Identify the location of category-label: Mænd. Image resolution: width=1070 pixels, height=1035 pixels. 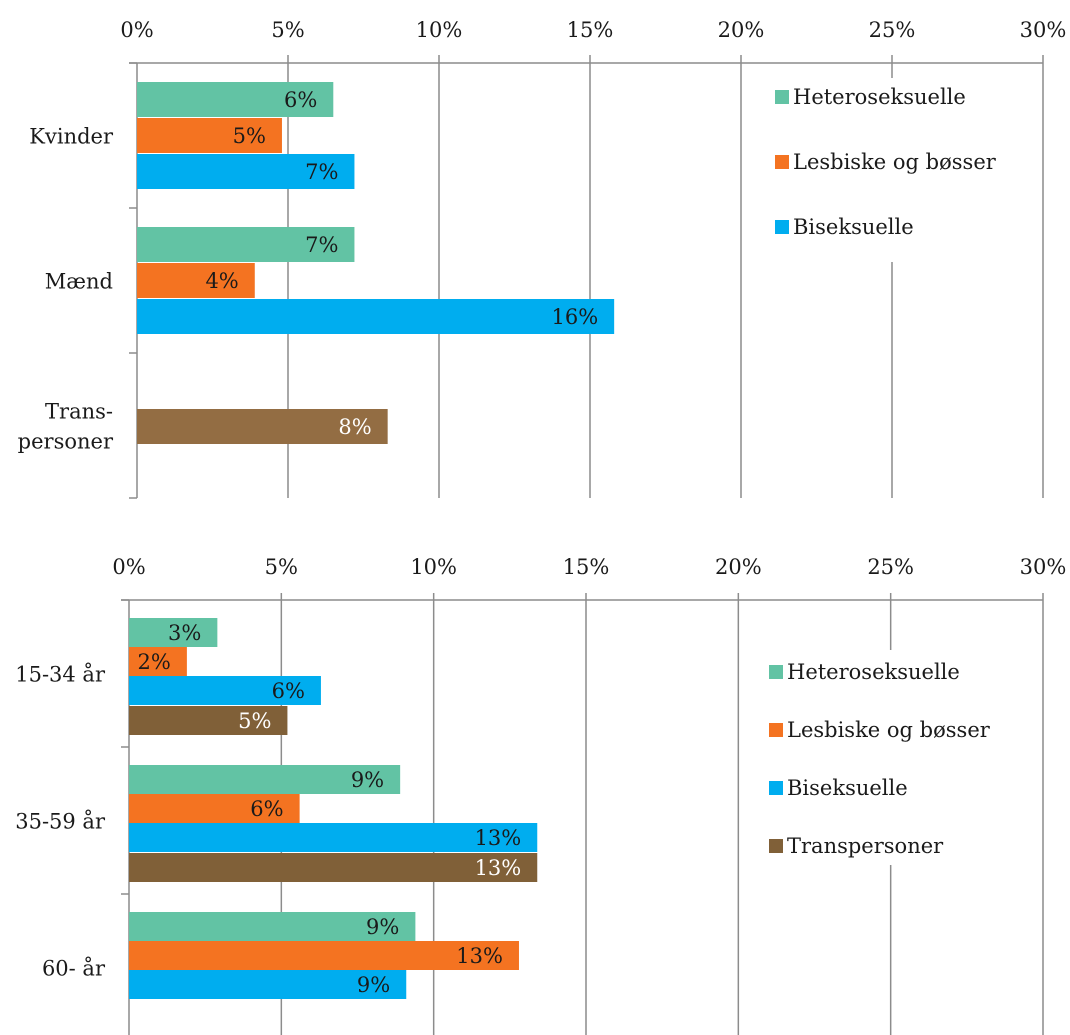
(79, 282).